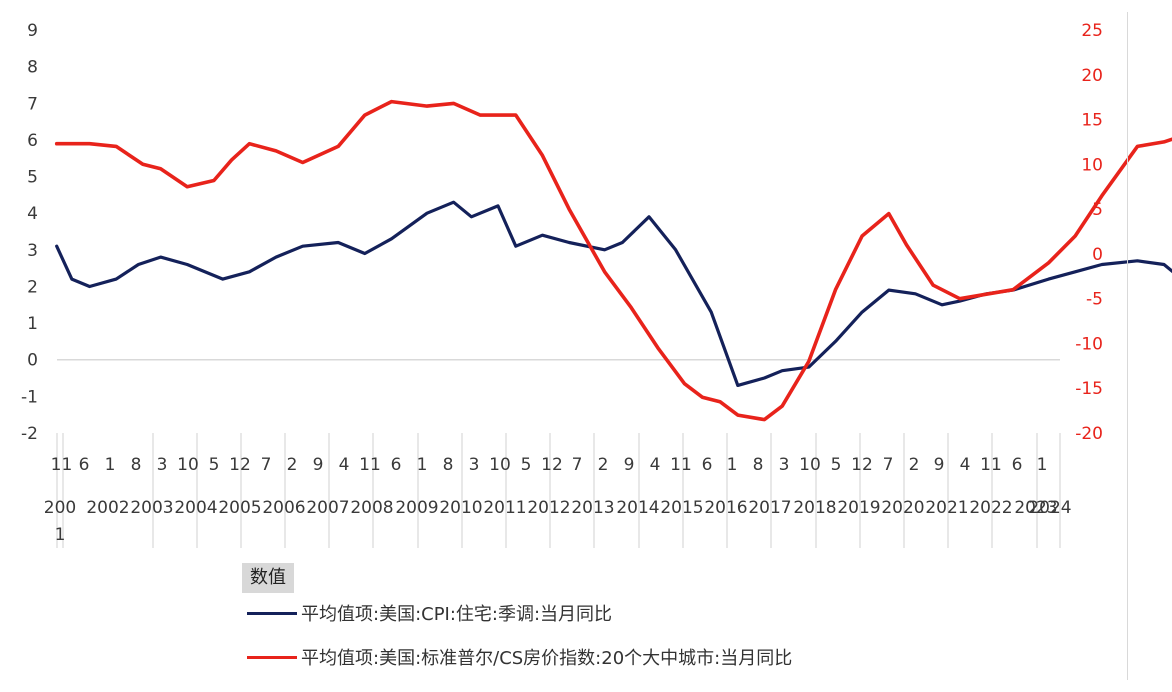 Image resolution: width=1172 pixels, height=692 pixels. Describe the element at coordinates (457, 614) in the screenshot. I see `legend-label-cpi-housing: 平均值项:美国:CPI:住宅:季调:当月同比` at that location.